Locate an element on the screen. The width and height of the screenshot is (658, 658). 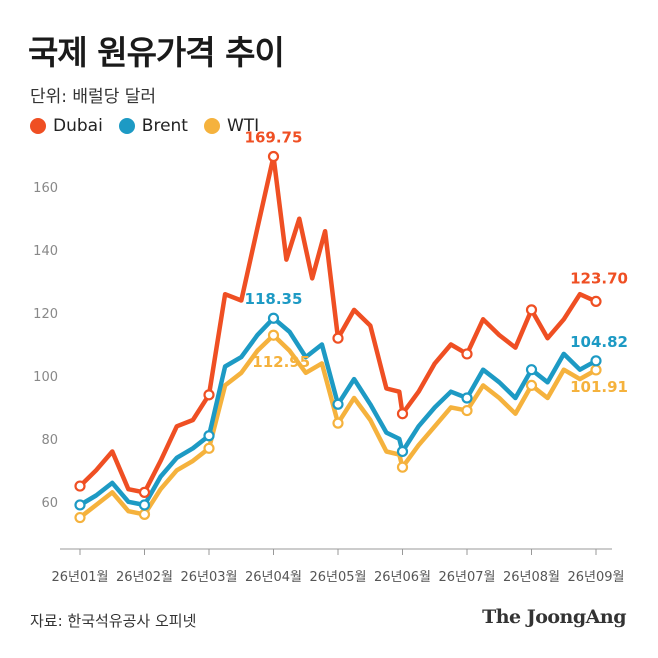
data-label-wti-end: 101.91 is located at coordinates (599, 387).